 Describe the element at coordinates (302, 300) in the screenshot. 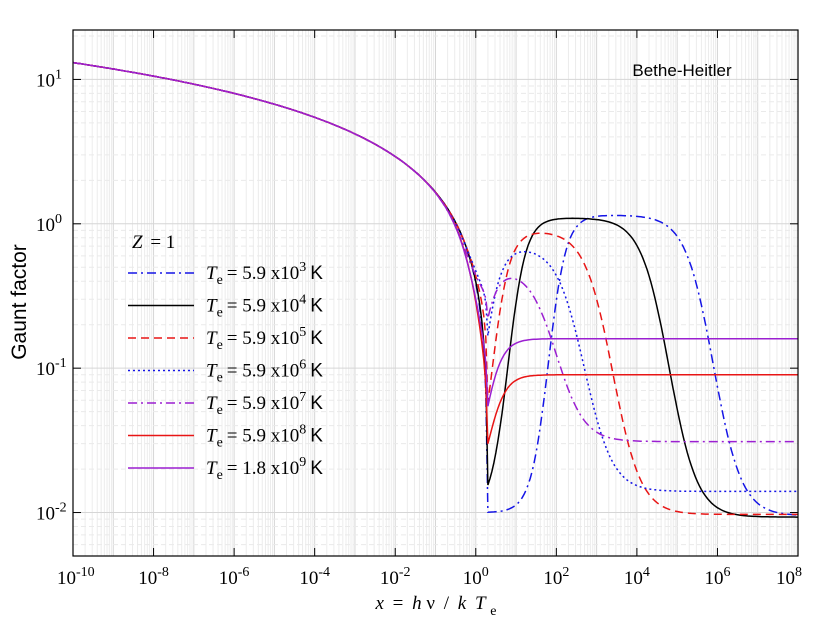

I see `legend-label-exponent: 4` at that location.